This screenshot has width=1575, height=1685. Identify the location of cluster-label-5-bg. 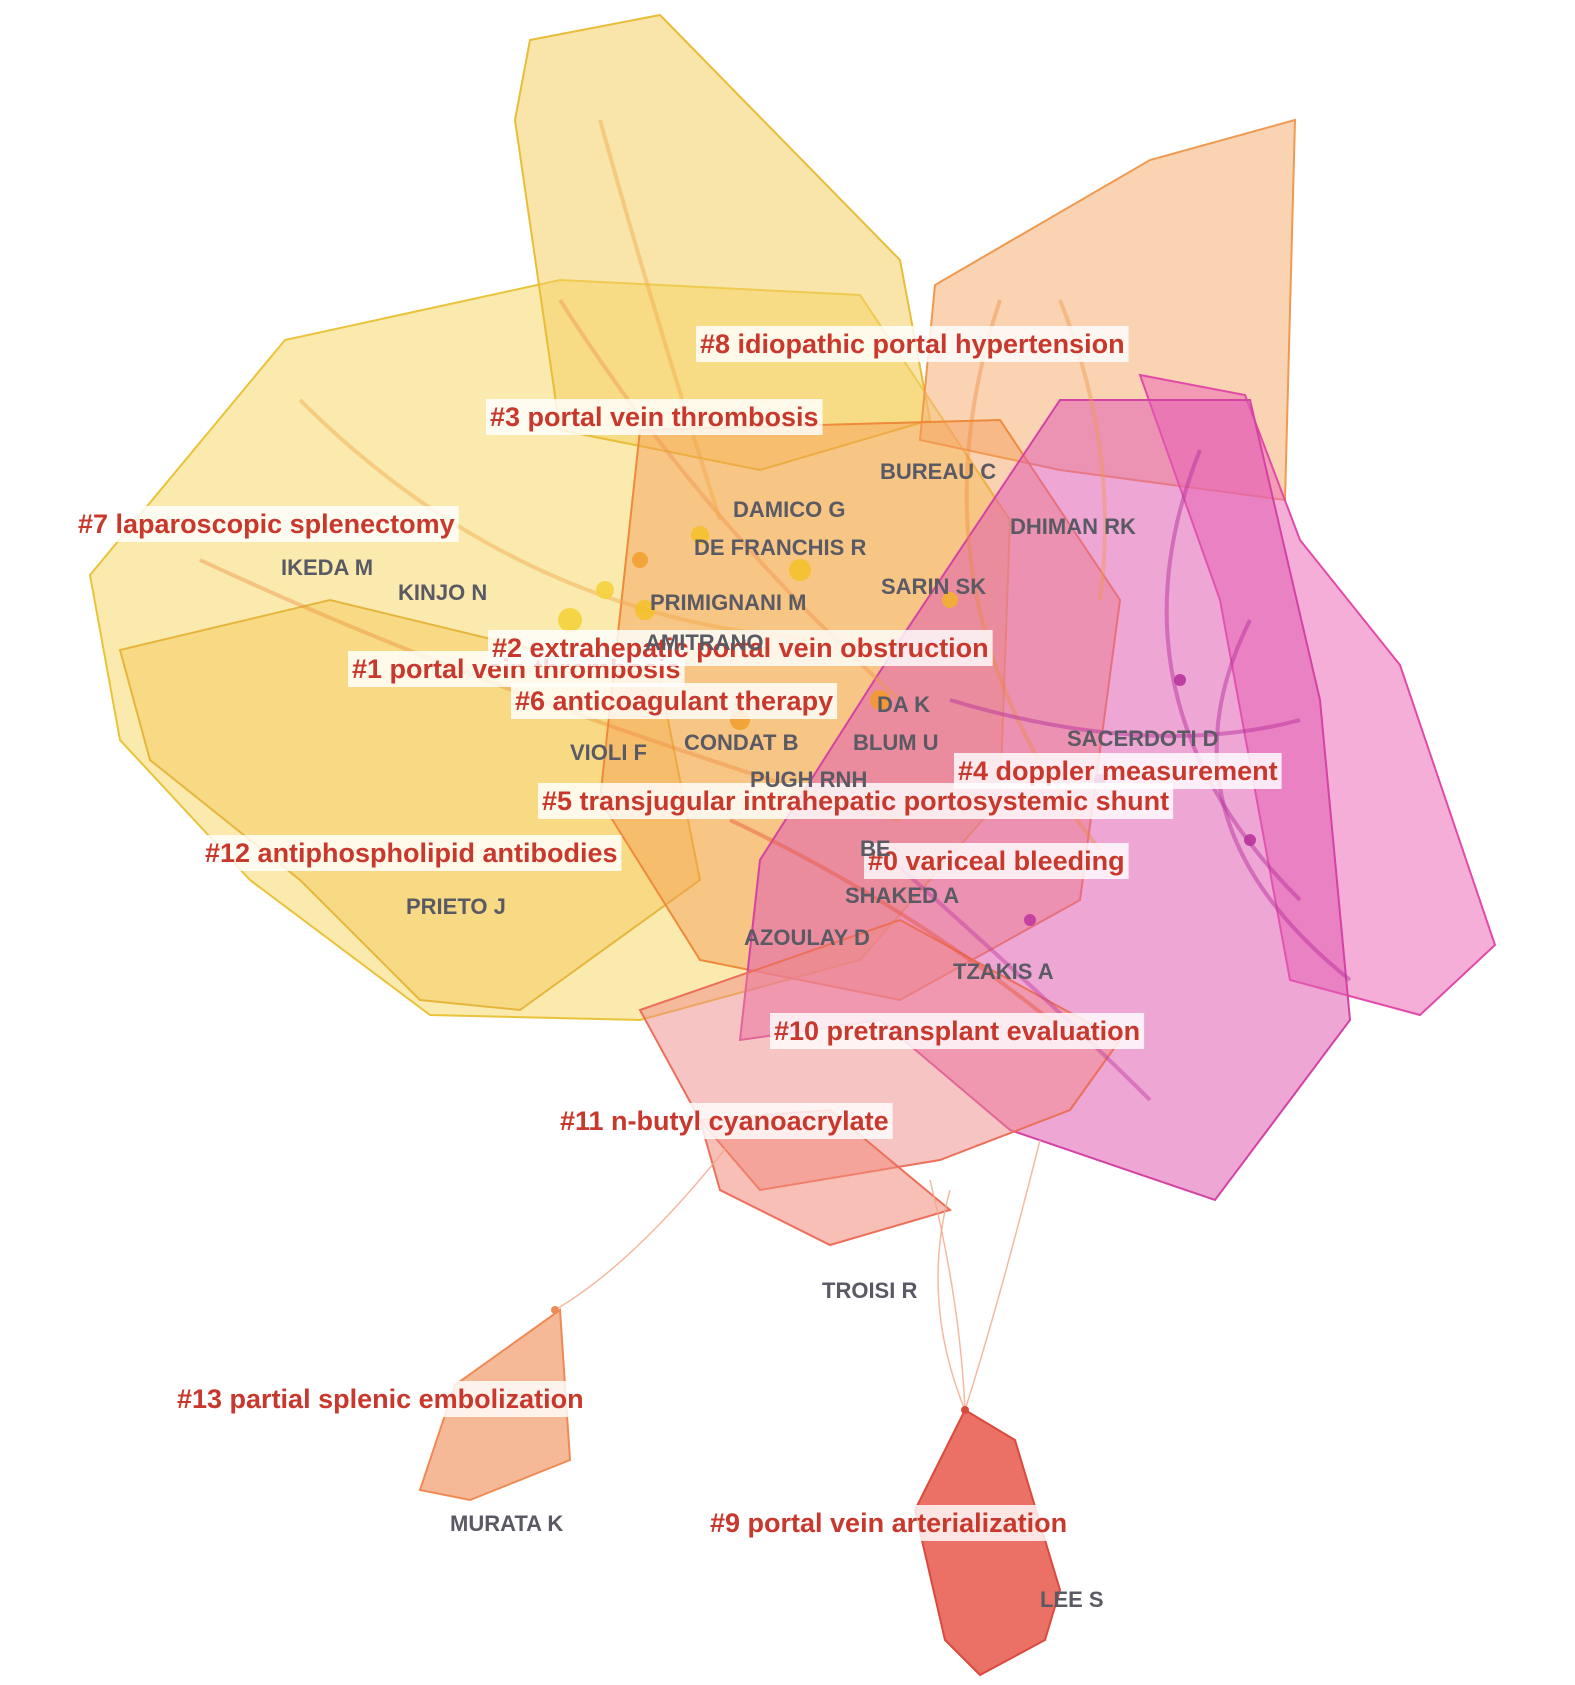
(856, 801).